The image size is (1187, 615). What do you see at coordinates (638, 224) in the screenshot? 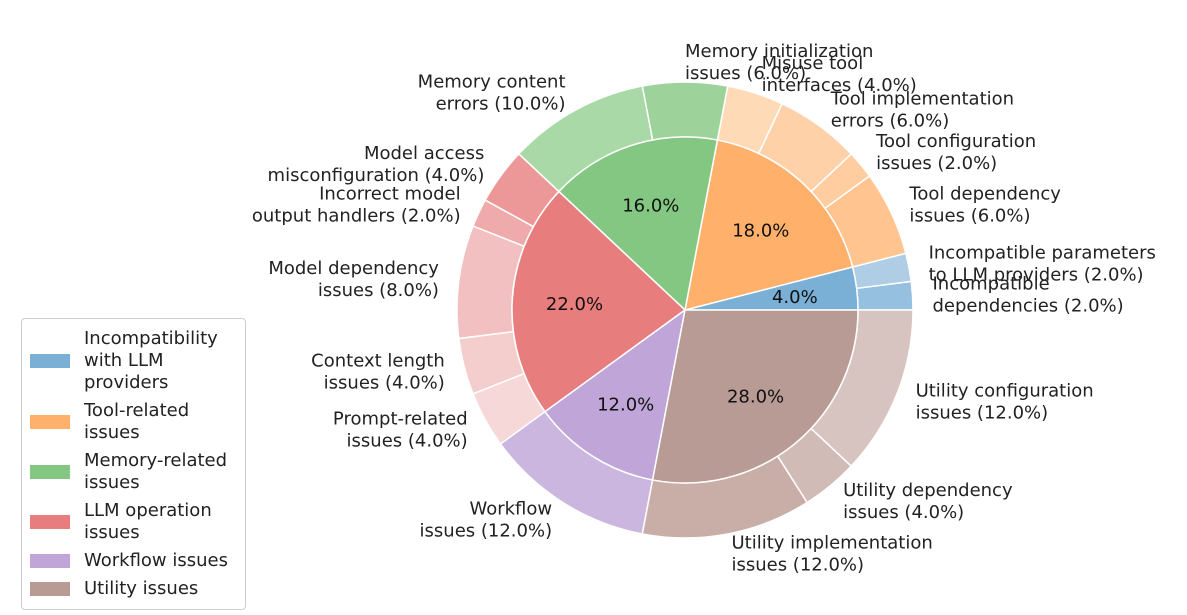
I see `inner-slice-memory-related-issues` at bounding box center [638, 224].